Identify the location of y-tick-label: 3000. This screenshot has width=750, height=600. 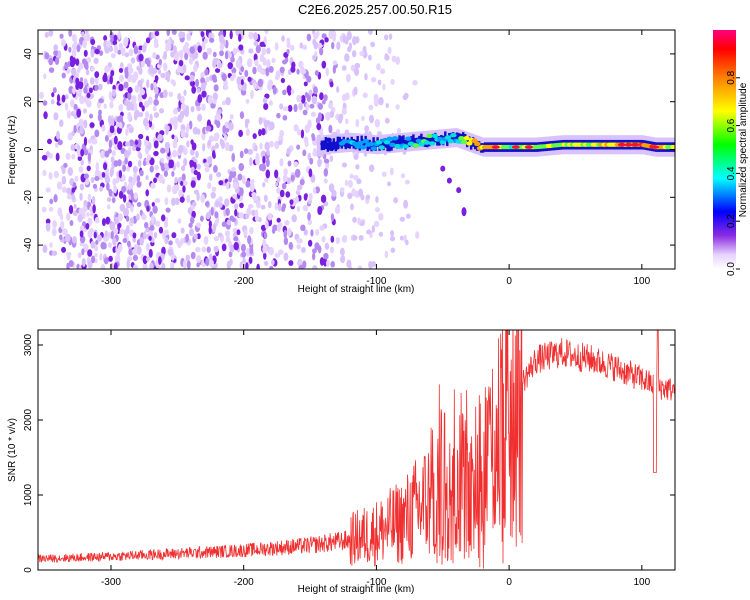
(28, 344).